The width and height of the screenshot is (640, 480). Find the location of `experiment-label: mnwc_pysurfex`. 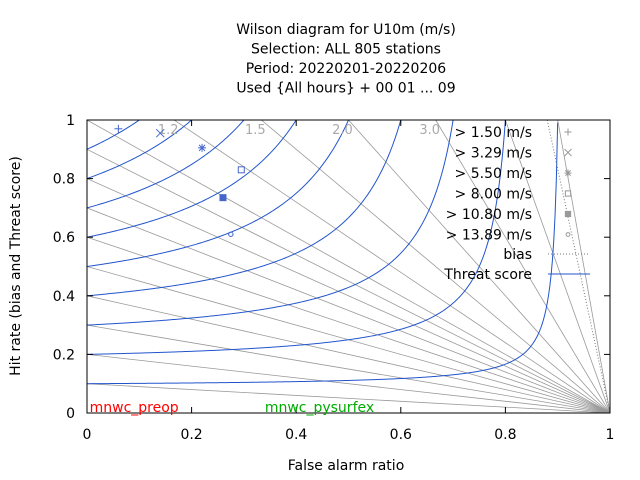

experiment-label: mnwc_pysurfex is located at coordinates (319, 408).